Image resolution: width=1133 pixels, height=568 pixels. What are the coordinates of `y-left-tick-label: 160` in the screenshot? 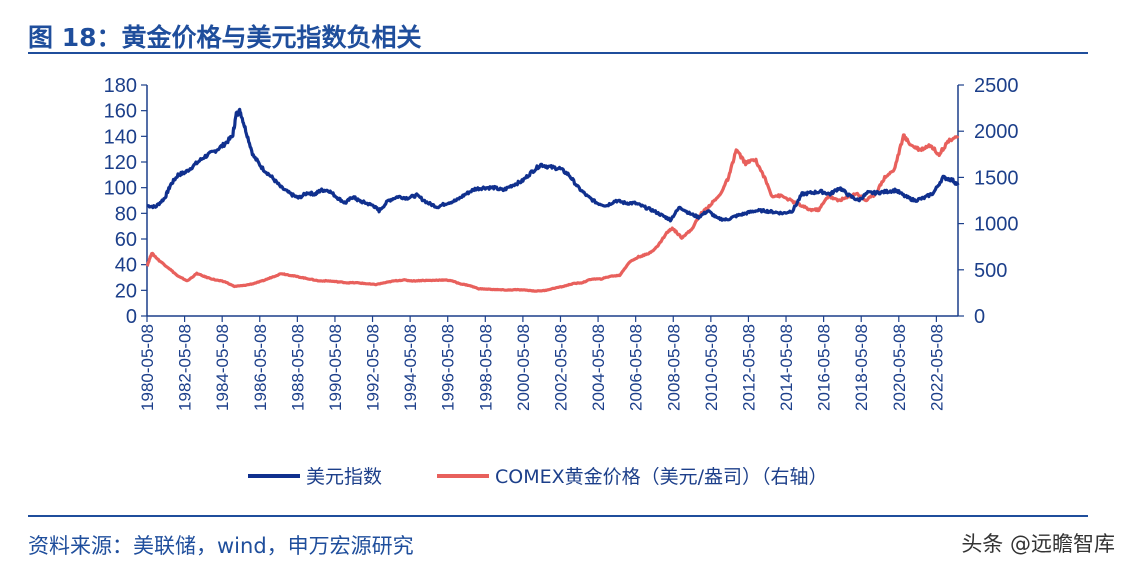 It's located at (120, 112).